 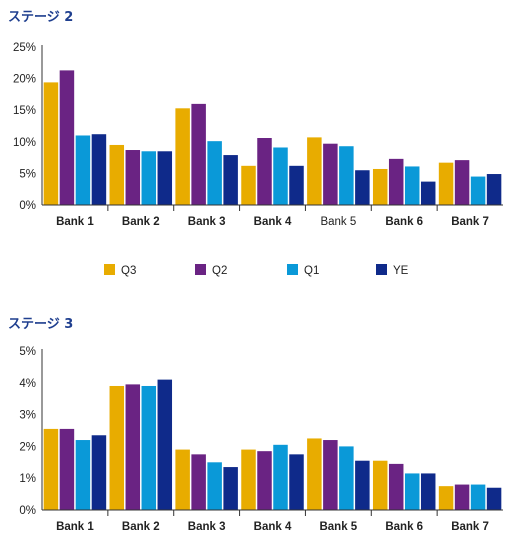 What do you see at coordinates (27, 447) in the screenshot?
I see `chart-2-y-tick-label: 2%` at bounding box center [27, 447].